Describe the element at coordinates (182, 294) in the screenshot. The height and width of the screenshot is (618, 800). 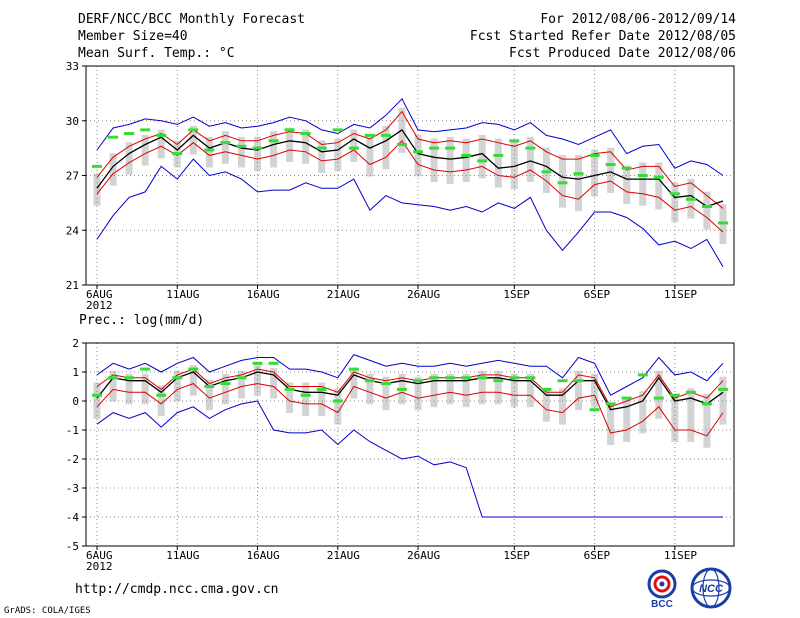
I see `panel1-xlabel-1: 11AUG` at that location.